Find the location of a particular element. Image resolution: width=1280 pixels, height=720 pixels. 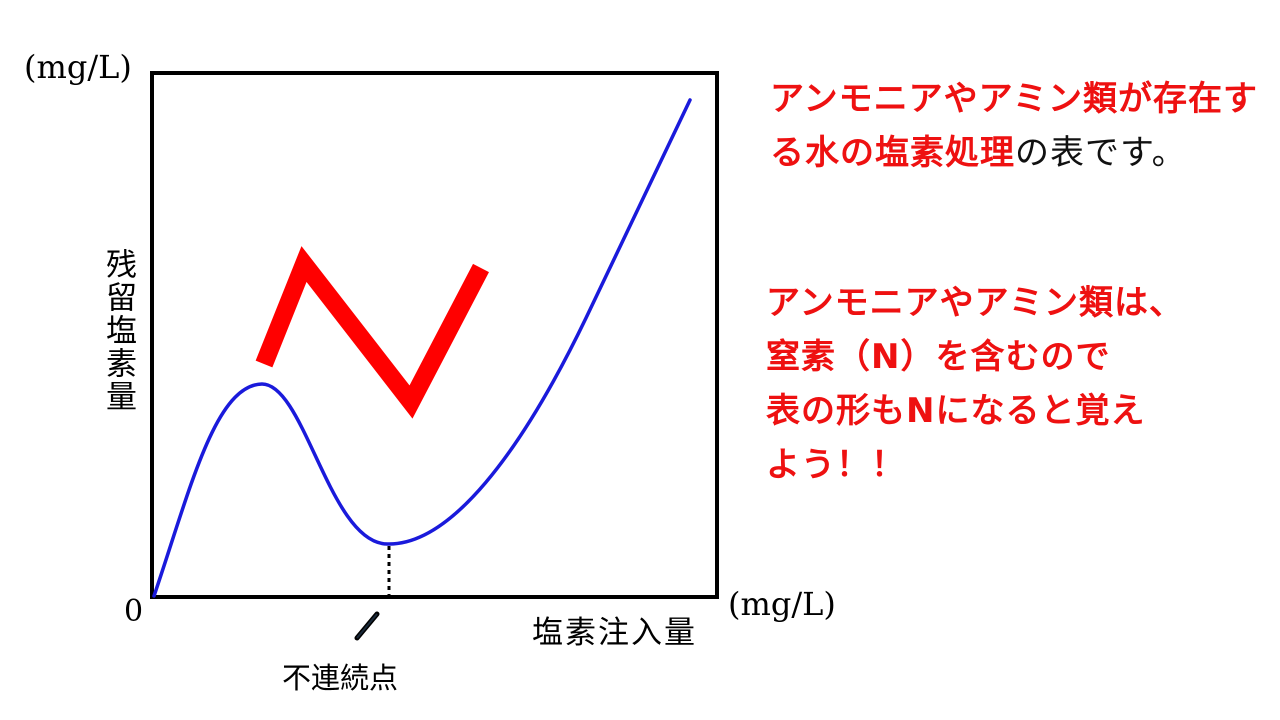

breakpoint-arrow is located at coordinates (367, 626).